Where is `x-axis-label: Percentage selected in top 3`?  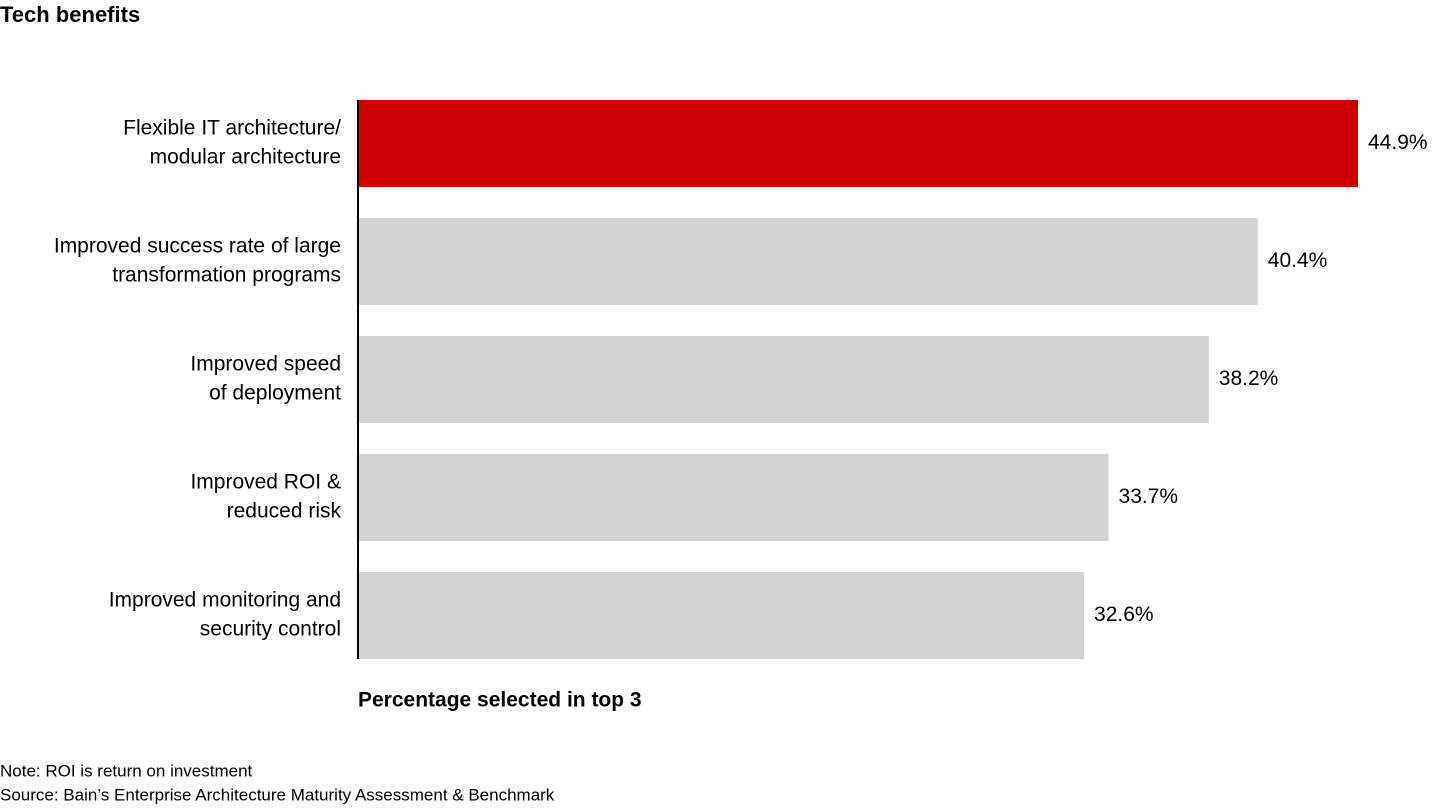
x-axis-label: Percentage selected in top 3 is located at coordinates (500, 700).